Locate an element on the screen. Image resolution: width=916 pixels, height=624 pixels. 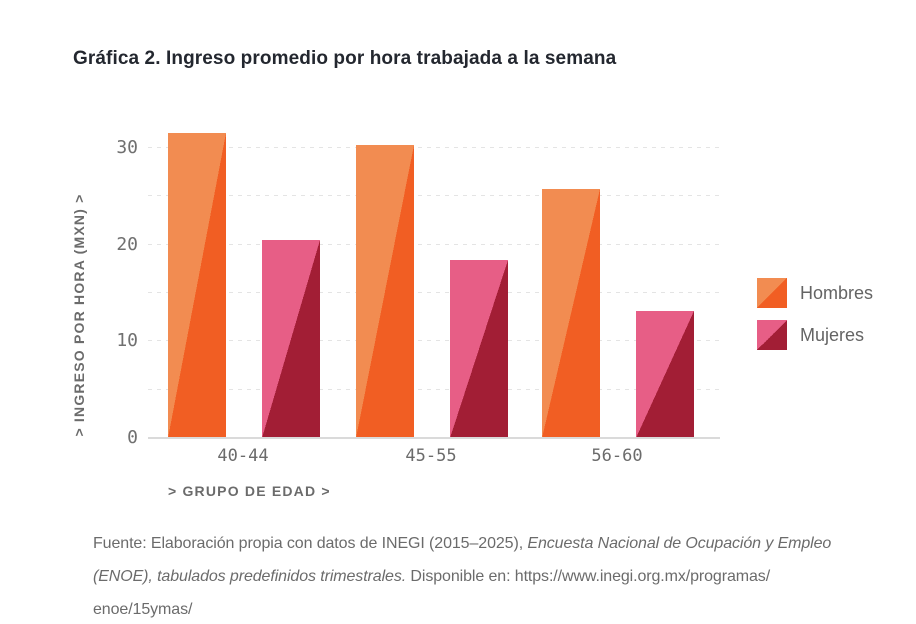
legend: Hombres Mujeres is located at coordinates (815, 320).